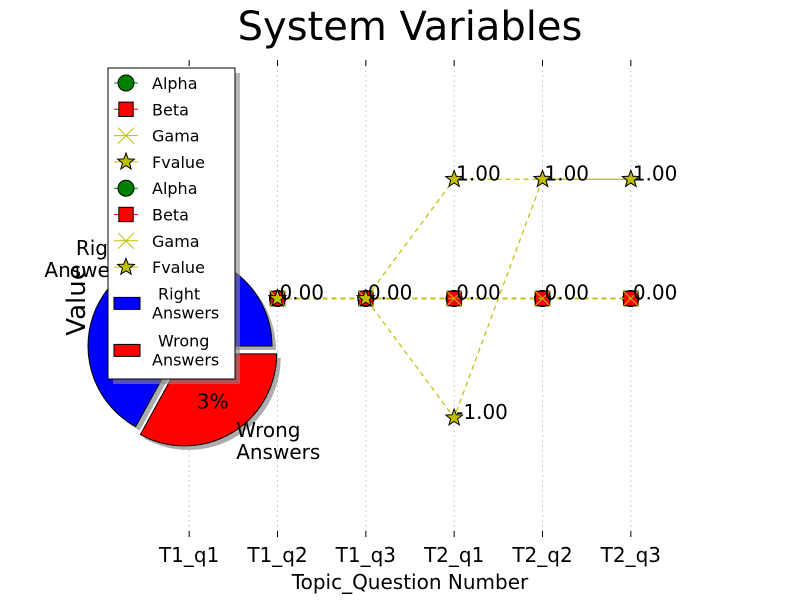 This screenshot has width=800, height=600. I want to click on legend-box, so click(171, 223).